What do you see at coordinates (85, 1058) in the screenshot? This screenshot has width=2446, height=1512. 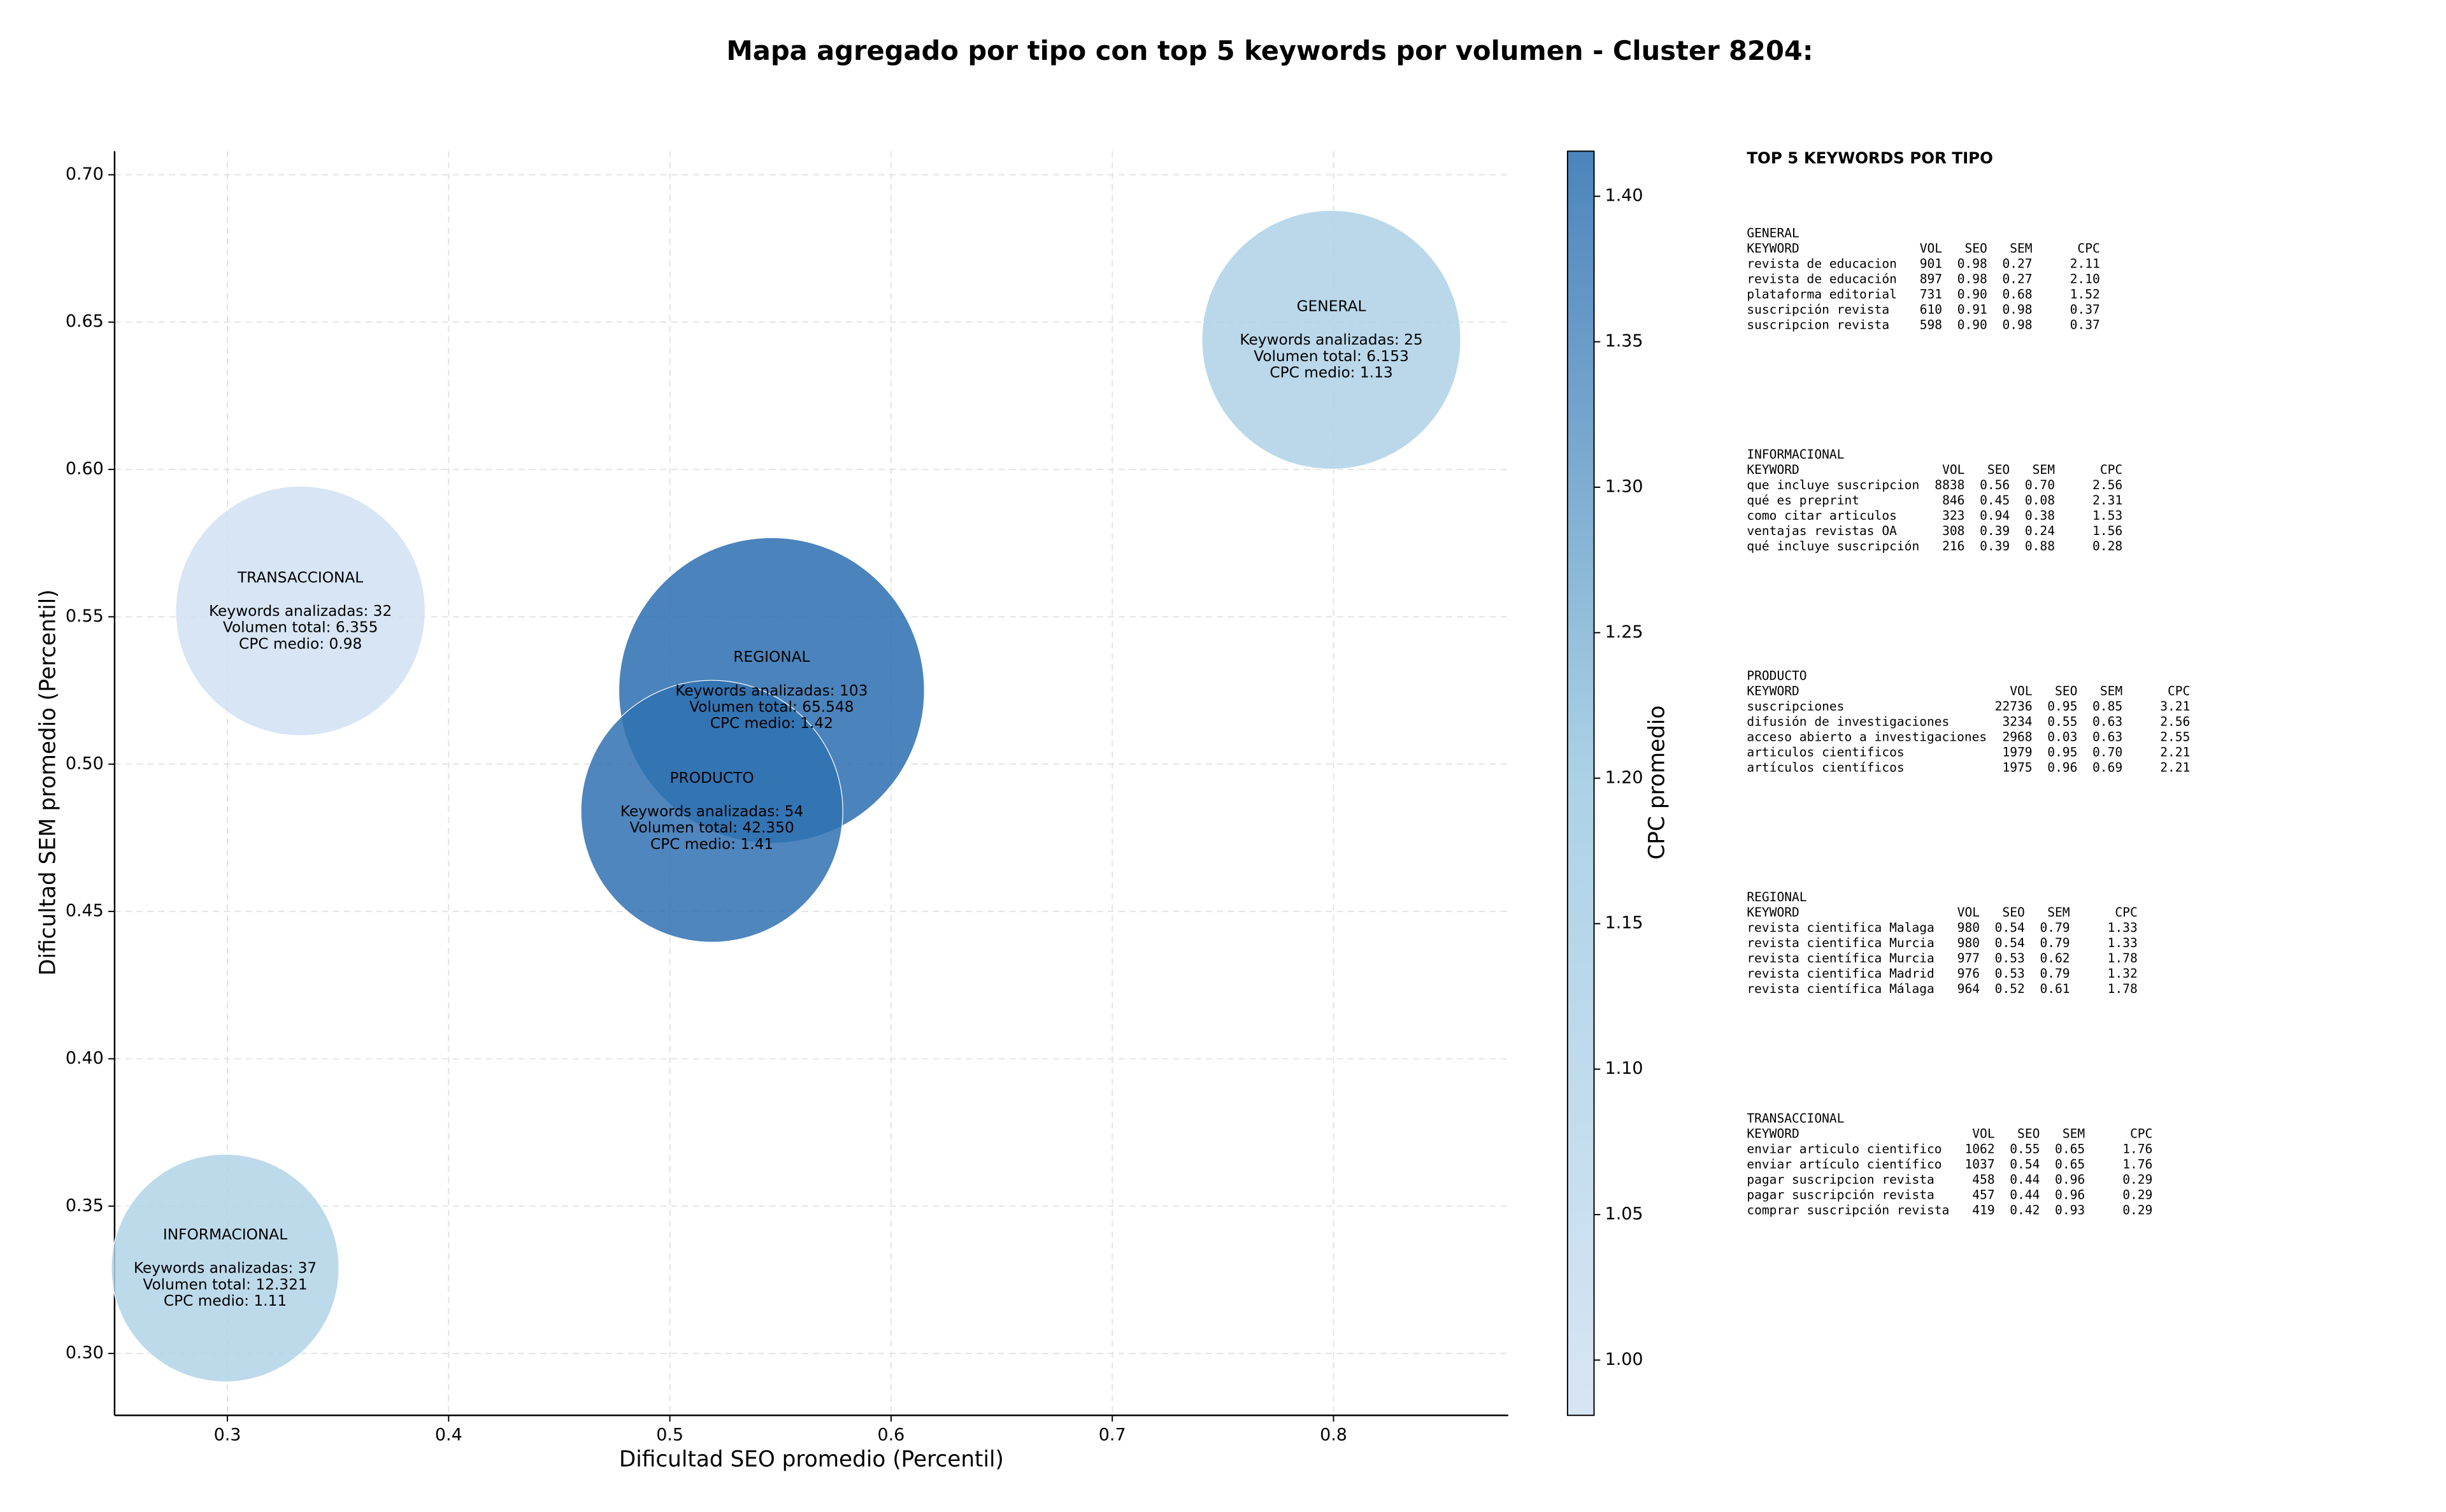 I see `y-tick-label: 0.40` at bounding box center [85, 1058].